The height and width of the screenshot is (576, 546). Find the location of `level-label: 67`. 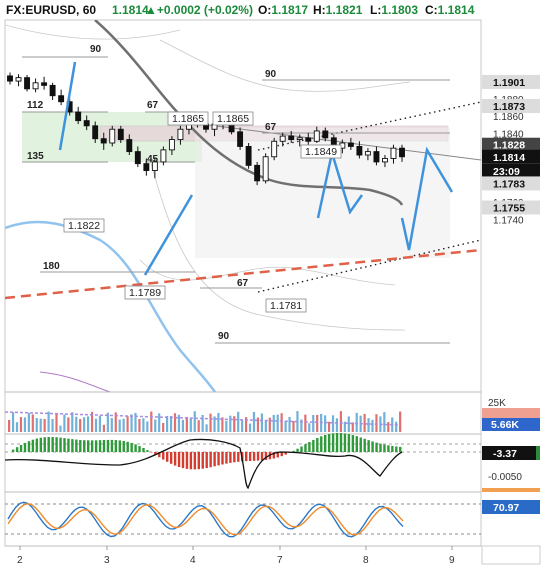

level-label: 67 is located at coordinates (153, 105).